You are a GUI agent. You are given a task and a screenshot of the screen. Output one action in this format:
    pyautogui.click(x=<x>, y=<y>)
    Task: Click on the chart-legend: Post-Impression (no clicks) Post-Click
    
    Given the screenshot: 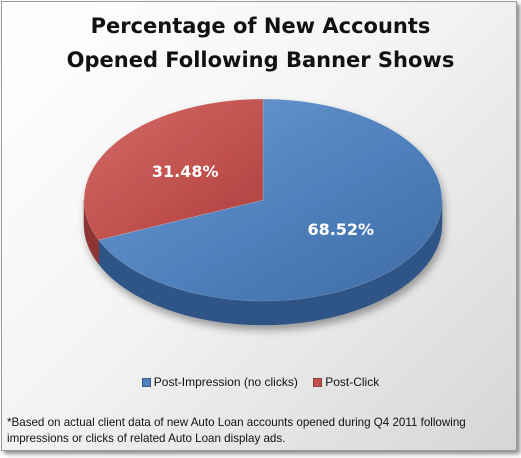 What is the action you would take?
    pyautogui.click(x=260, y=382)
    